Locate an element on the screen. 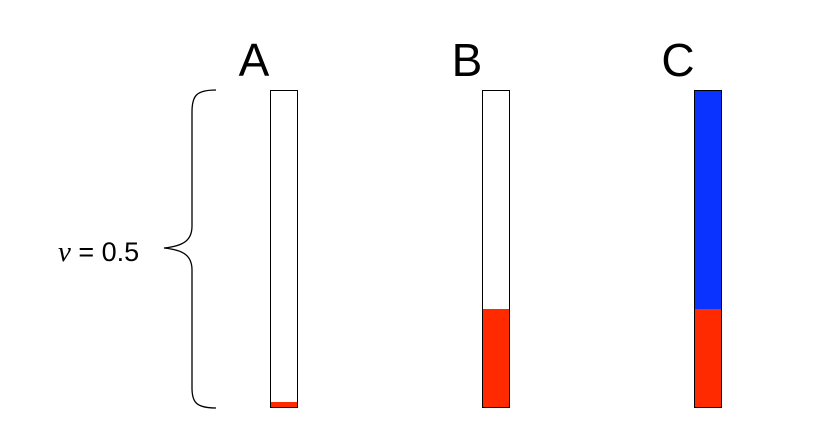 Image resolution: width=823 pixels, height=432 pixels. column-a-red-fill is located at coordinates (284, 404).